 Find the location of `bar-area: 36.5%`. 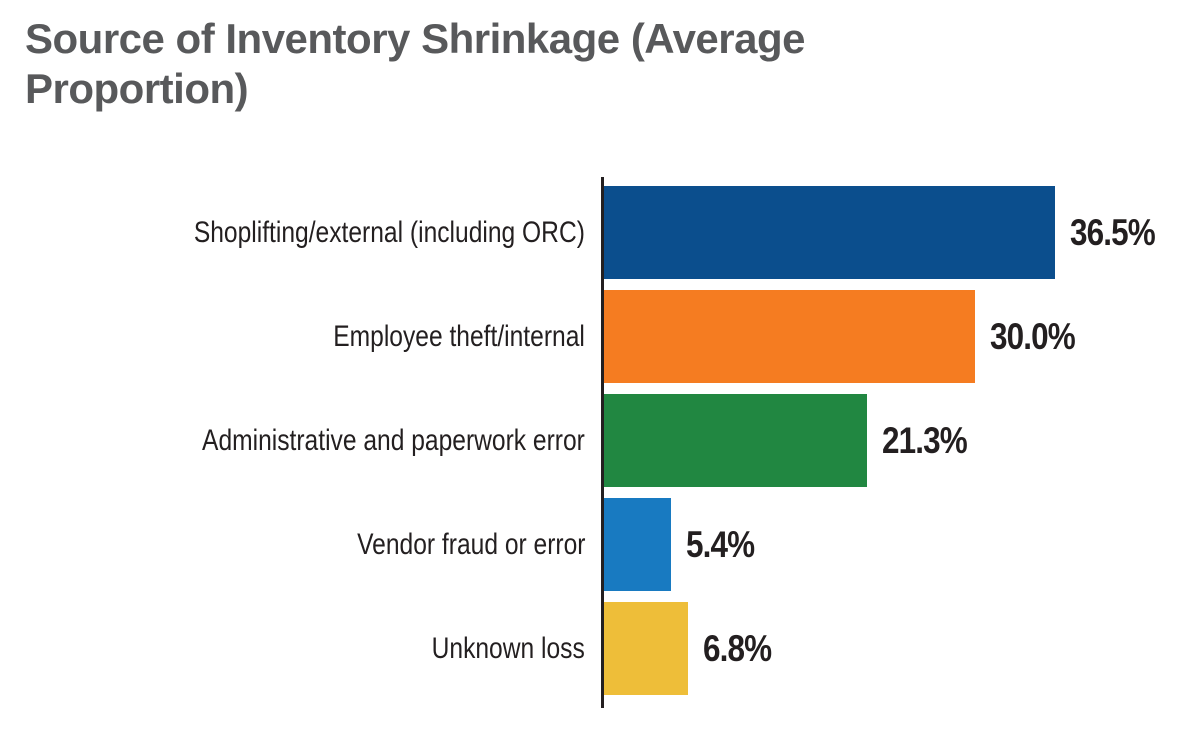

bar-area: 36.5% is located at coordinates (890, 232).